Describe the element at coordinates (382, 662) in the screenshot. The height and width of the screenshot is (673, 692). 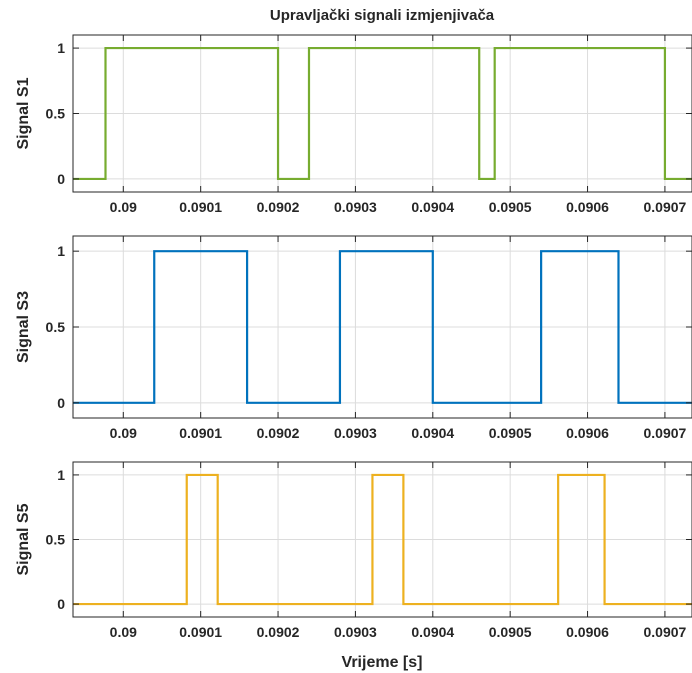
I see `x-axis-label: Vrijeme [s]` at that location.